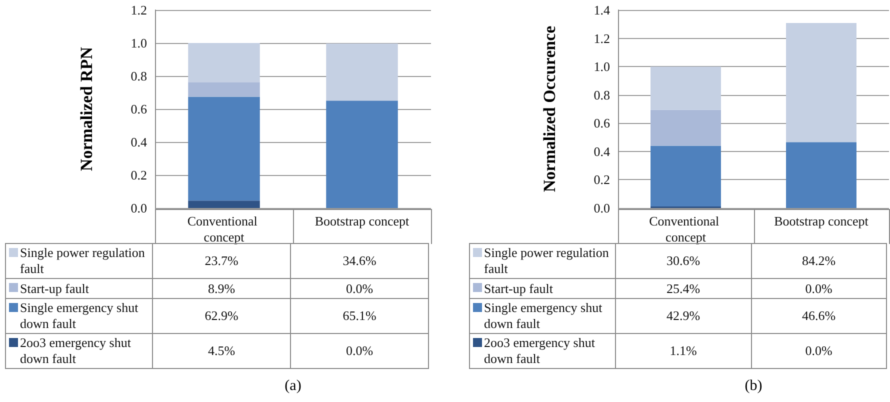 The image size is (890, 402). Describe the element at coordinates (683, 351) in the screenshot. I see `data-label: 1.1%` at that location.